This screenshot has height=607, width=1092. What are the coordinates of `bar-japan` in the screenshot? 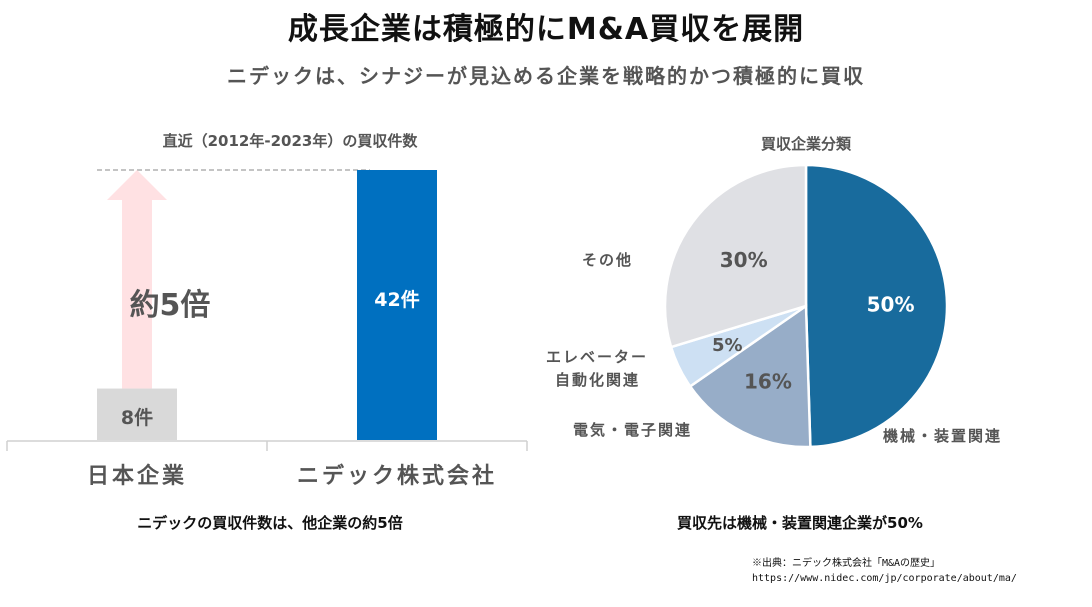 It's located at (137, 414).